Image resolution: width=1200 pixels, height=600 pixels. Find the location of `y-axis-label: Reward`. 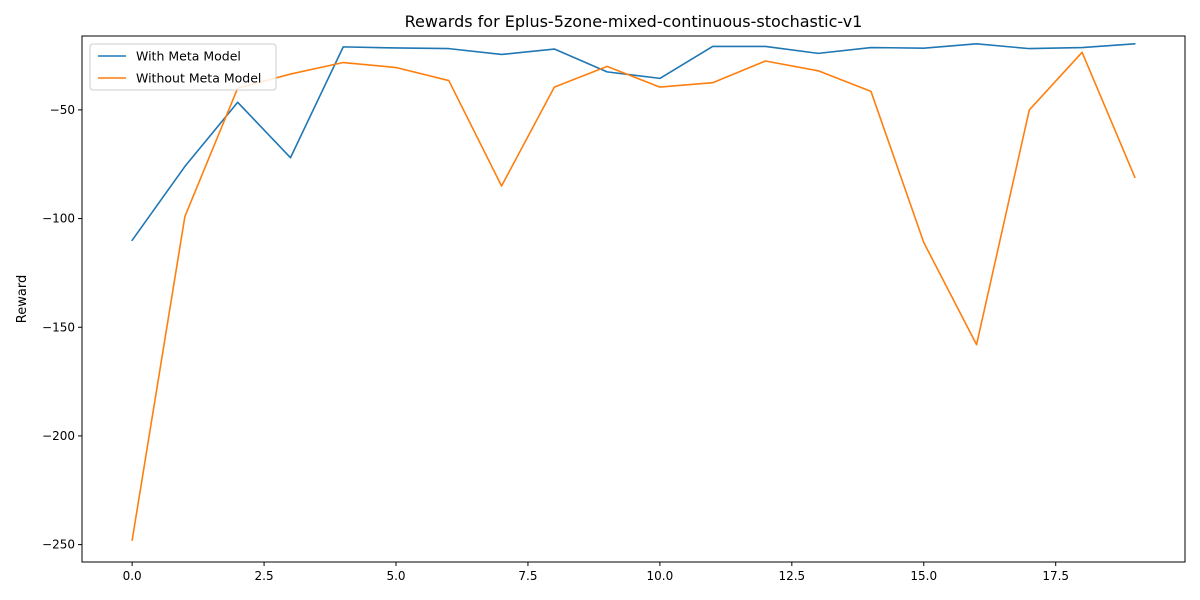

y-axis-label: Reward is located at coordinates (22, 299).